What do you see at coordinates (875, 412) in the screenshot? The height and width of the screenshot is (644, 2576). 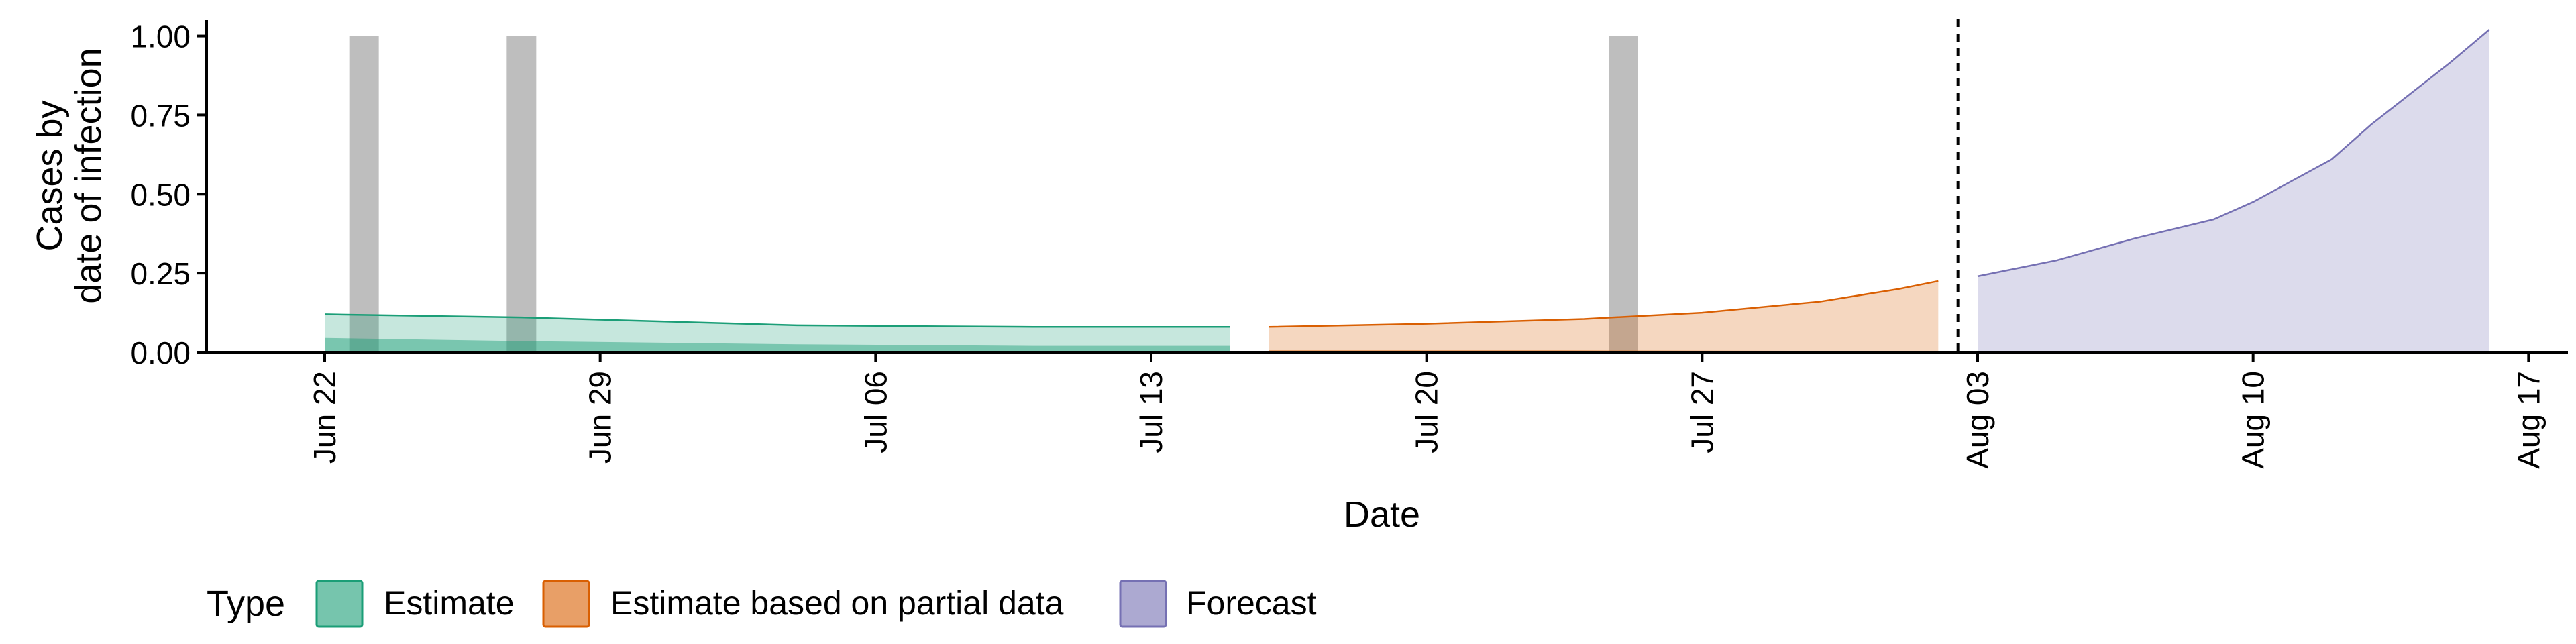 I see `x-tick-label-2: Jul 06` at bounding box center [875, 412].